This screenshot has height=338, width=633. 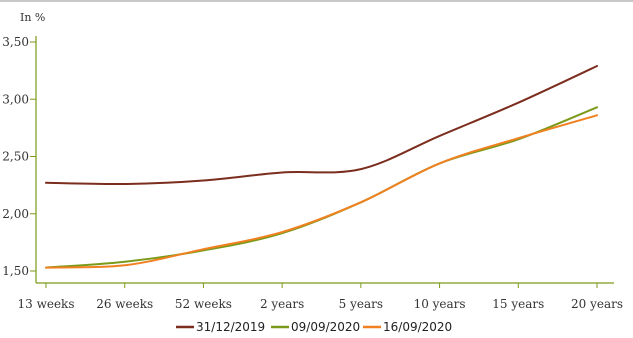 I want to click on x-tick-label: 2 years, so click(x=282, y=304).